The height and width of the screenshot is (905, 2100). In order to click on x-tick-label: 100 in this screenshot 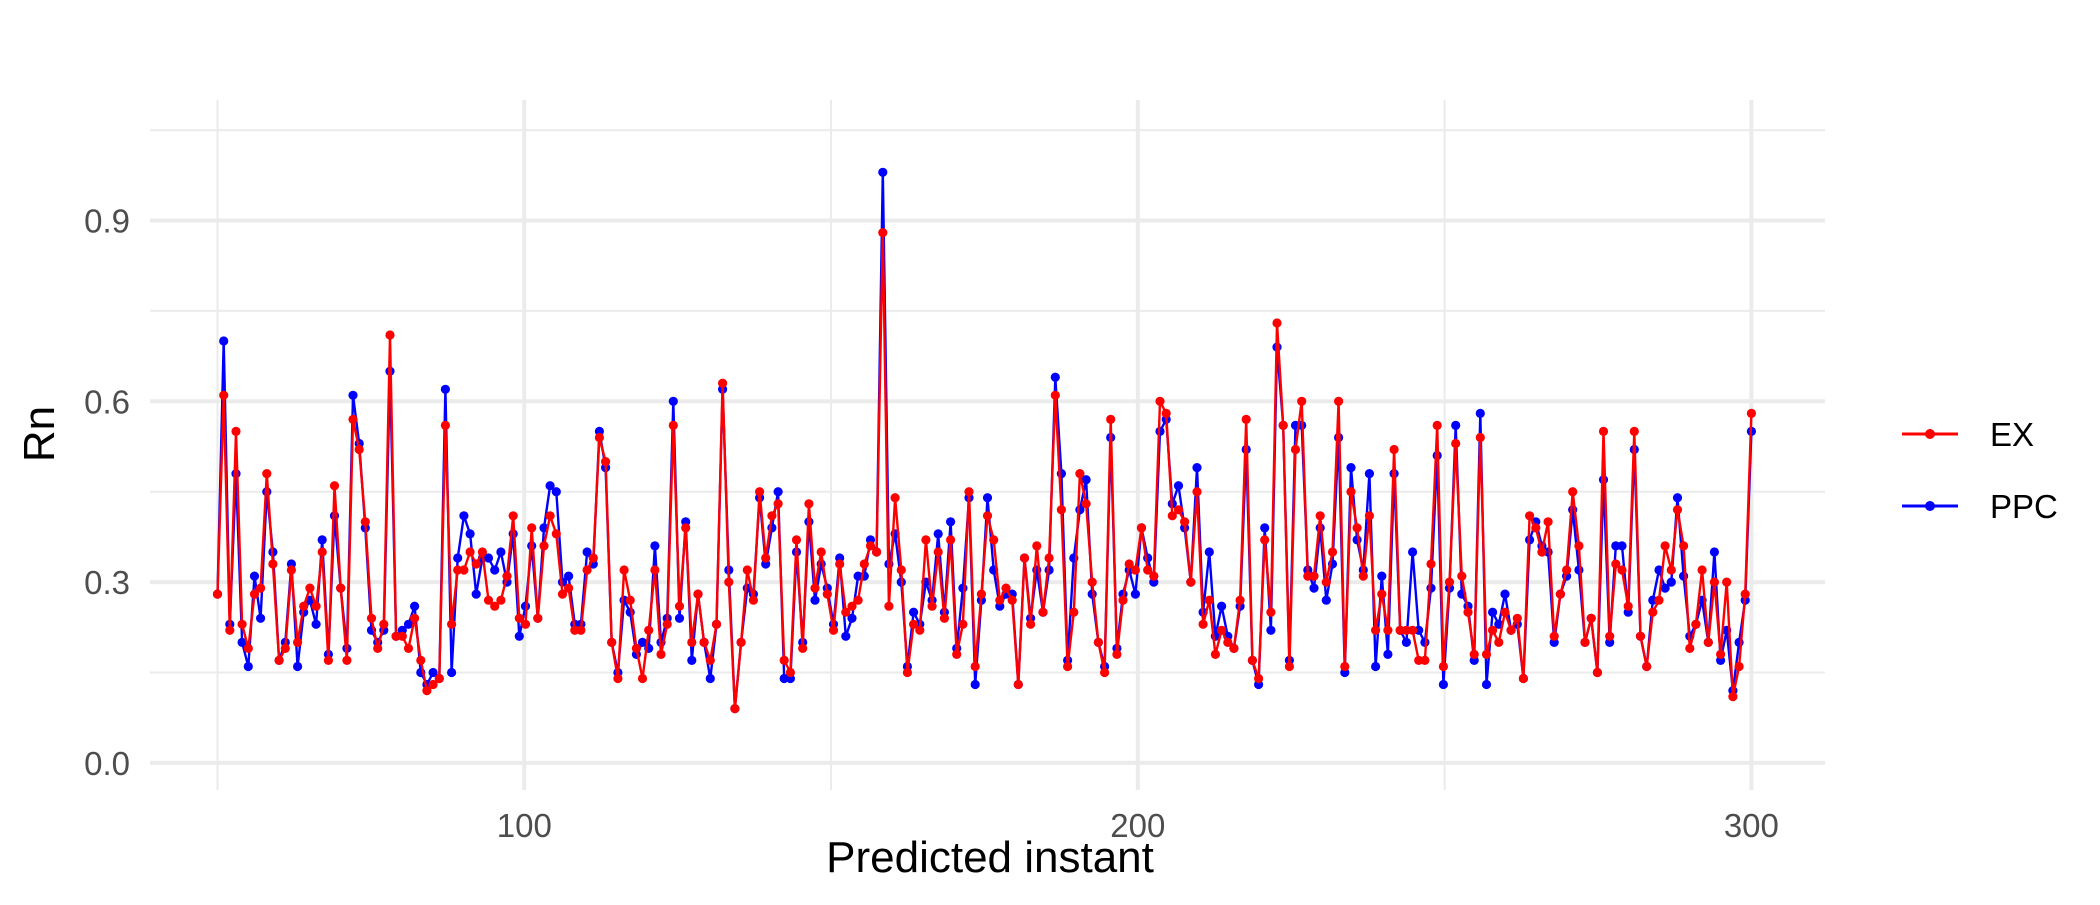, I will do `click(524, 825)`.